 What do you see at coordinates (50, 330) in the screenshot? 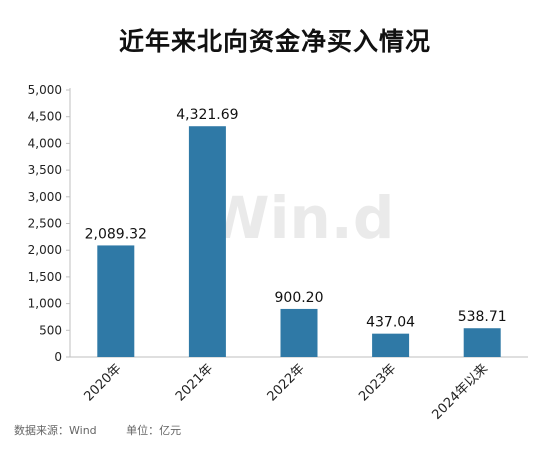
I see `y-tick-label: 500` at bounding box center [50, 330].